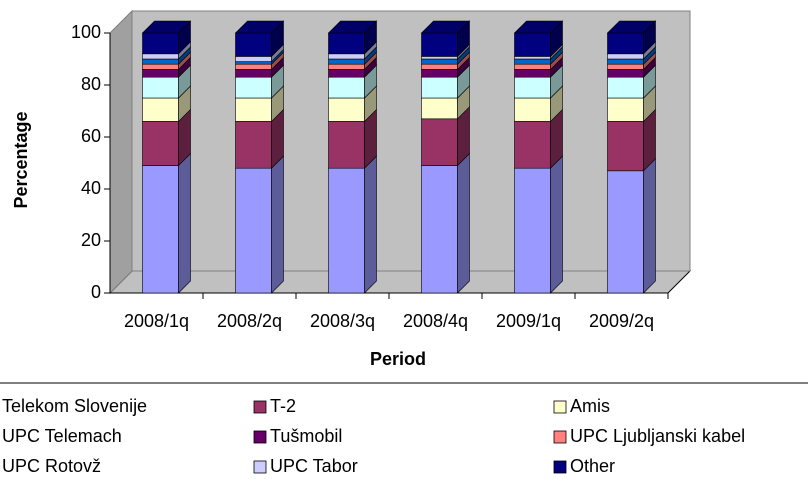 The width and height of the screenshot is (808, 496). I want to click on legend-label: UPC Tabor, so click(314, 466).